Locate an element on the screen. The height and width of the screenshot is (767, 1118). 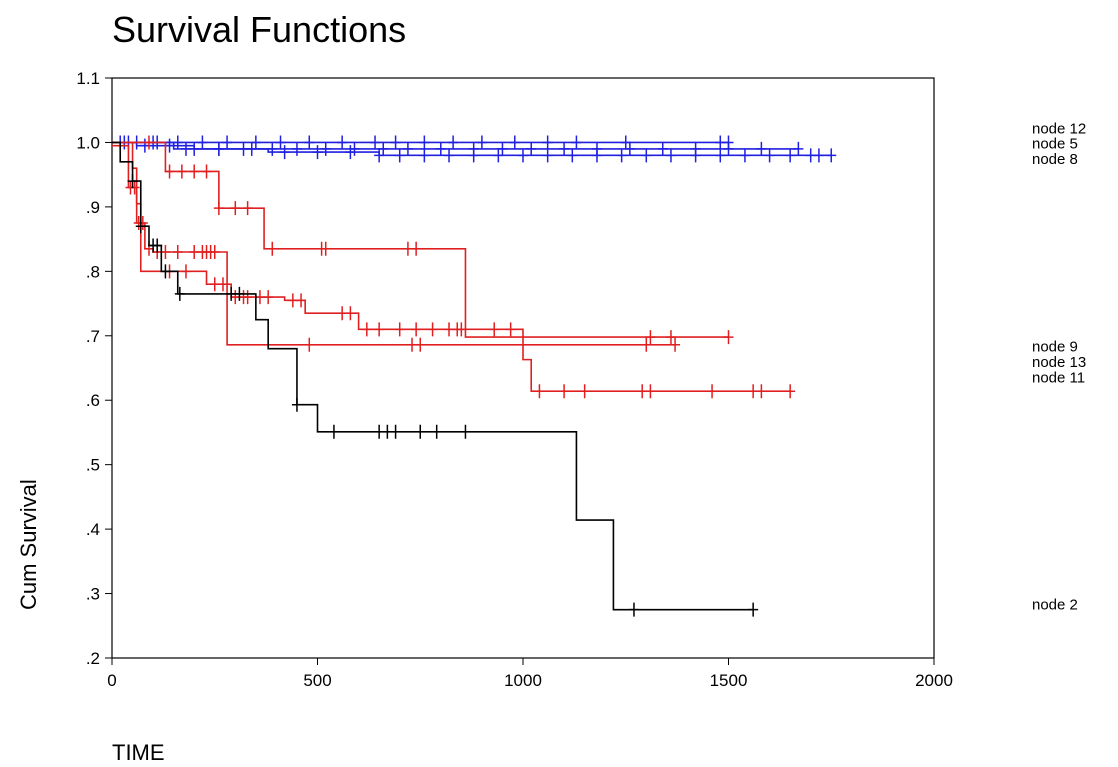
y-tick-label: .2 is located at coordinates (93, 658).